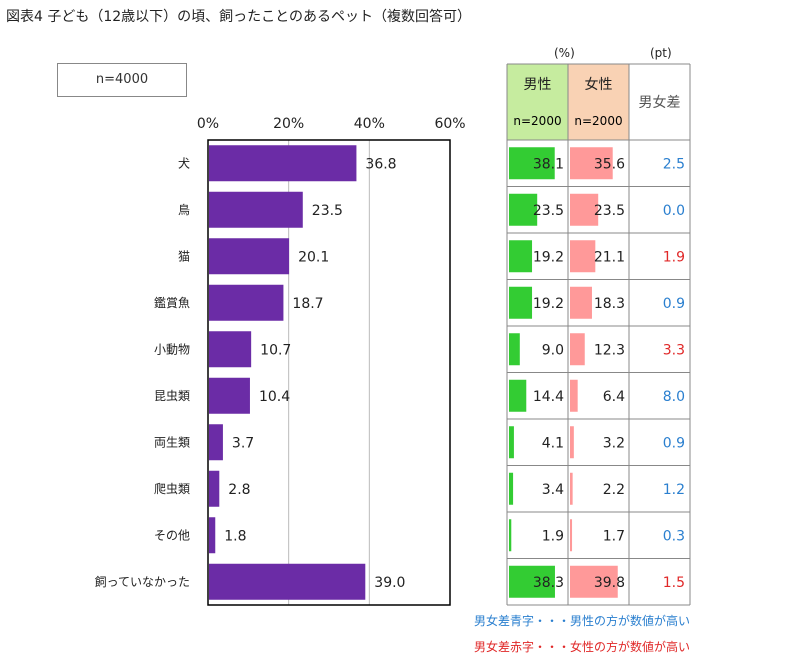 The image size is (810, 670). Describe the element at coordinates (674, 211) in the screenshot. I see `diff-value: 0.0` at that location.